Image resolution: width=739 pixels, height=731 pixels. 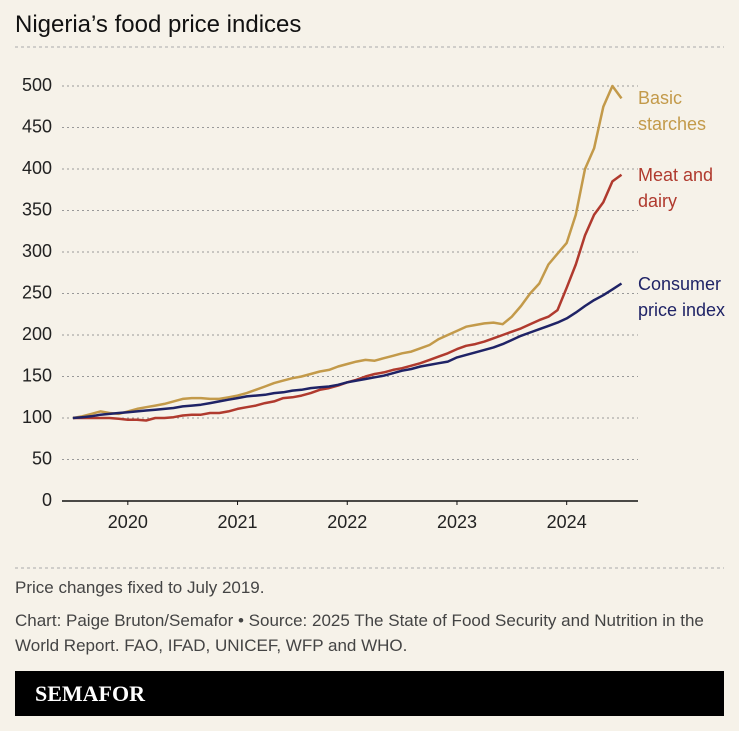 What do you see at coordinates (37, 292) in the screenshot?
I see `y-tick-label: 250` at bounding box center [37, 292].